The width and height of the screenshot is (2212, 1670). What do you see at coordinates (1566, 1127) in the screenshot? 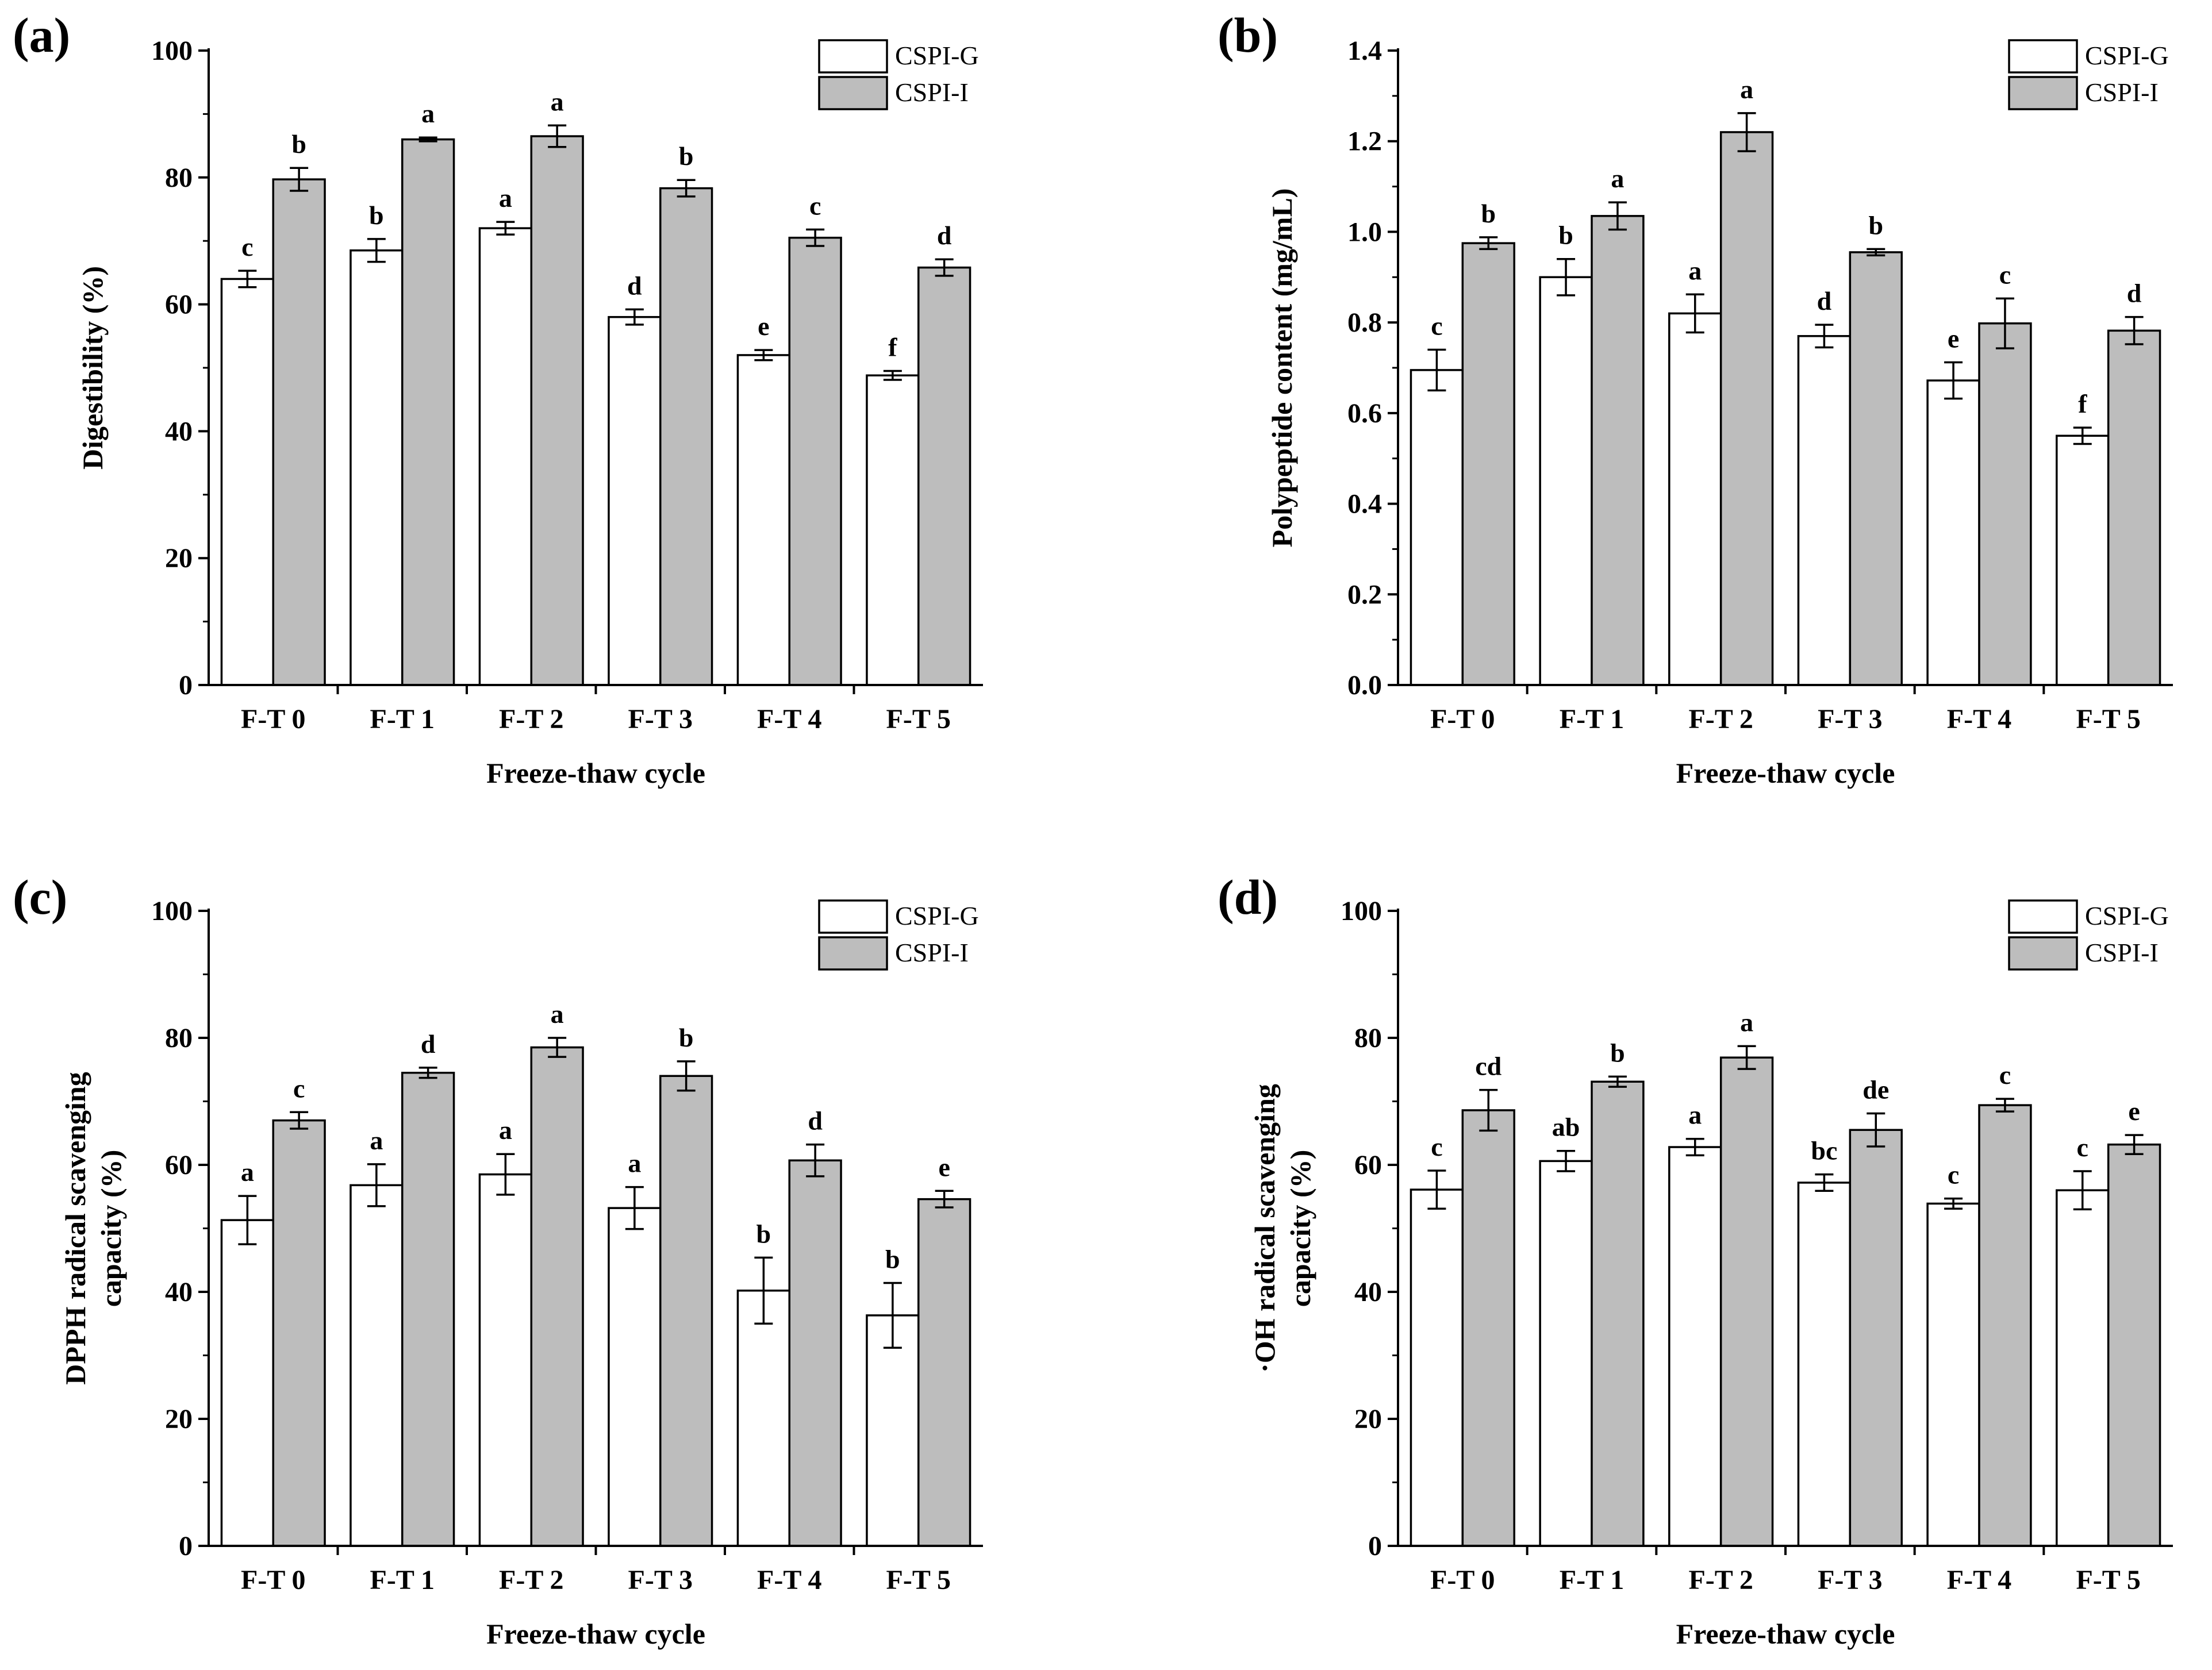
I see `significance-label: ab` at bounding box center [1566, 1127].